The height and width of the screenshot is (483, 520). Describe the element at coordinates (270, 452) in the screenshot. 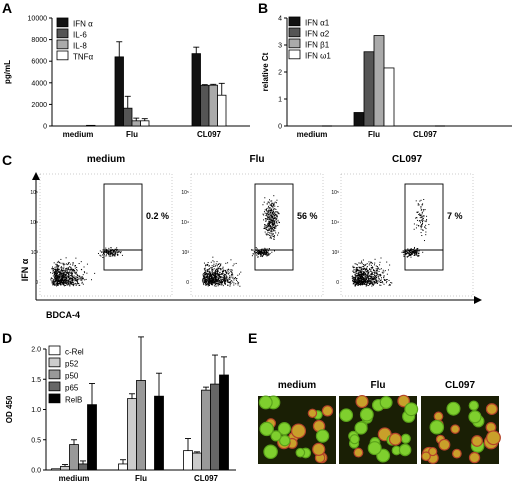

I see `cell` at that location.